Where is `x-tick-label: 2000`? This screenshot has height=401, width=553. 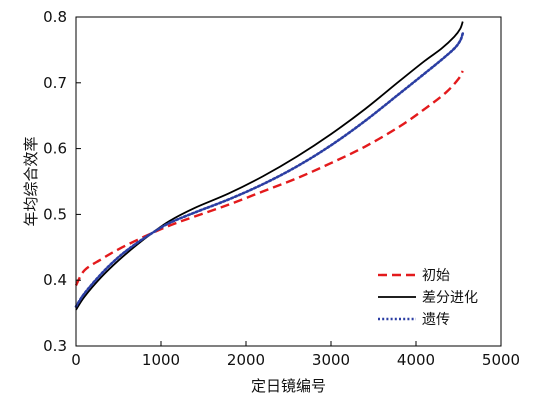
x-tick-label: 2000 is located at coordinates (246, 360).